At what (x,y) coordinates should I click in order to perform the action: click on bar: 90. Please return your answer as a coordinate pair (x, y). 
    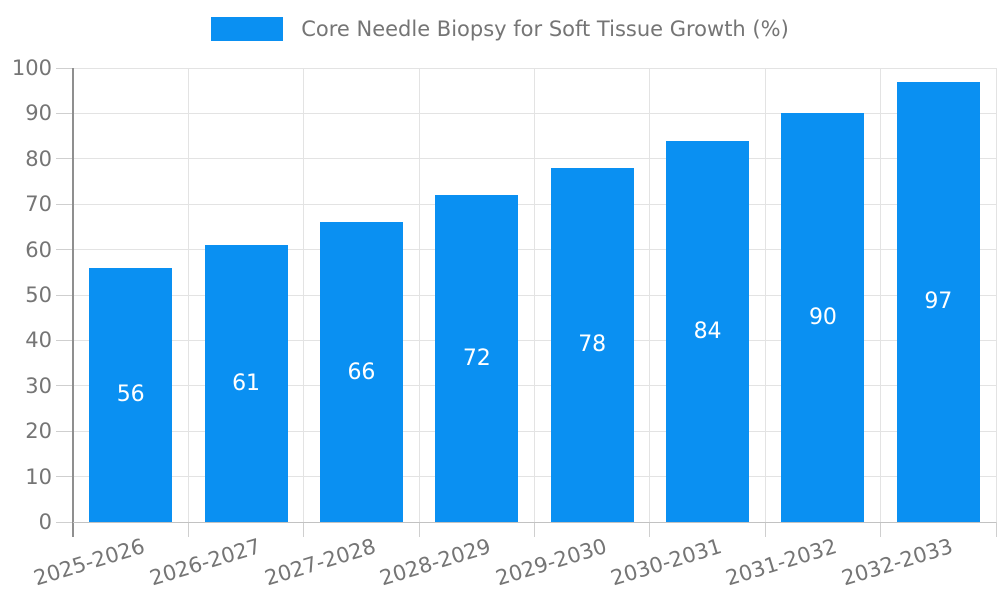
    Looking at the image, I should click on (823, 317).